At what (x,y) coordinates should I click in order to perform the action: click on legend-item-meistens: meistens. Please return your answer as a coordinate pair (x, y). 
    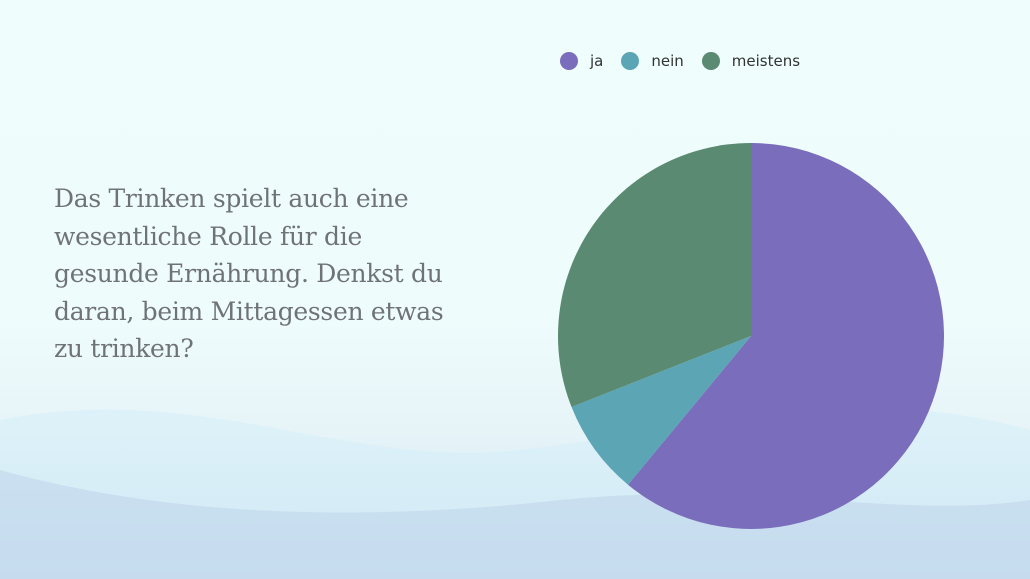
    Looking at the image, I should click on (751, 61).